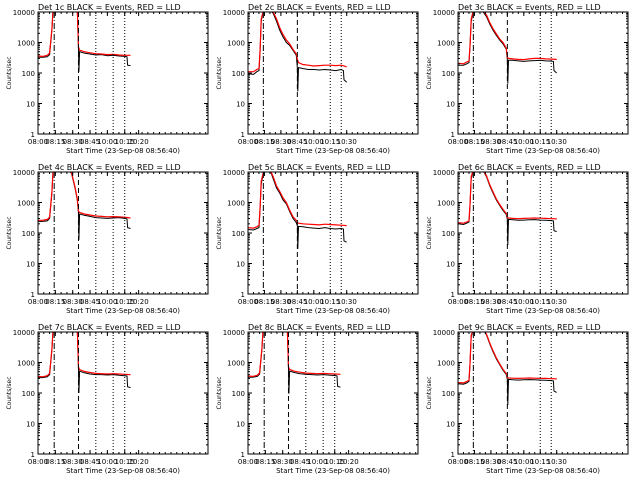 The width and height of the screenshot is (640, 480). What do you see at coordinates (319, 7) in the screenshot?
I see `chart-title: Det 2c BLACK = Events, RED = LLD` at bounding box center [319, 7].